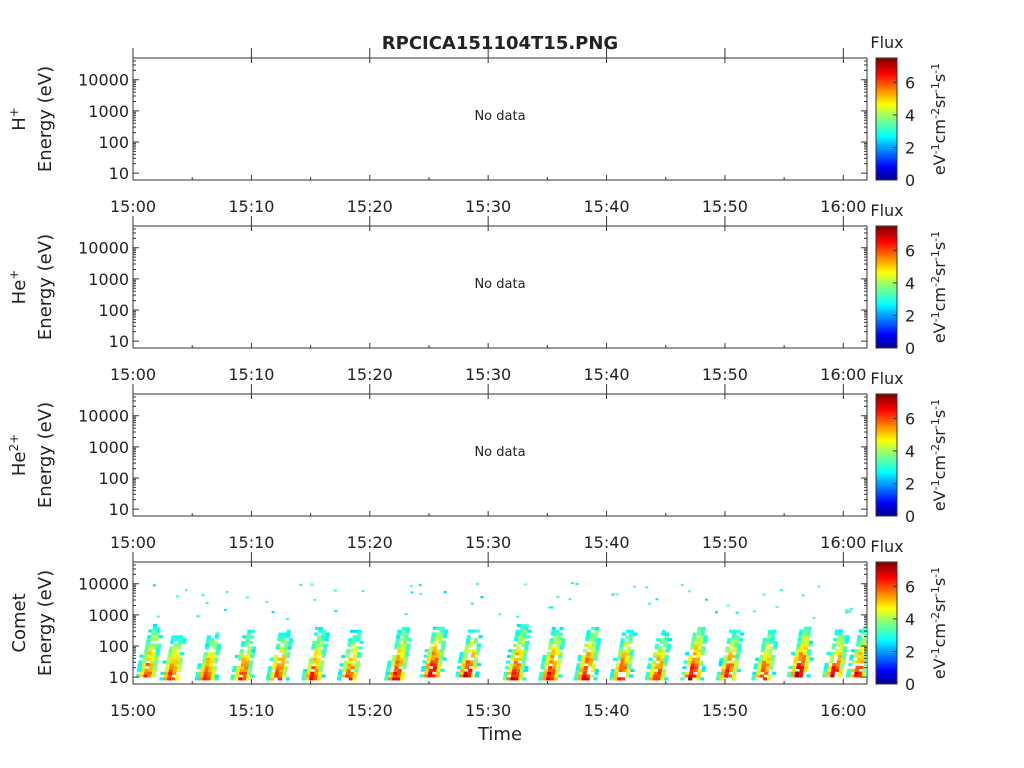 The height and width of the screenshot is (768, 1024). Describe the element at coordinates (935, 113) in the screenshot. I see `unit-exponent: -2` at that location.